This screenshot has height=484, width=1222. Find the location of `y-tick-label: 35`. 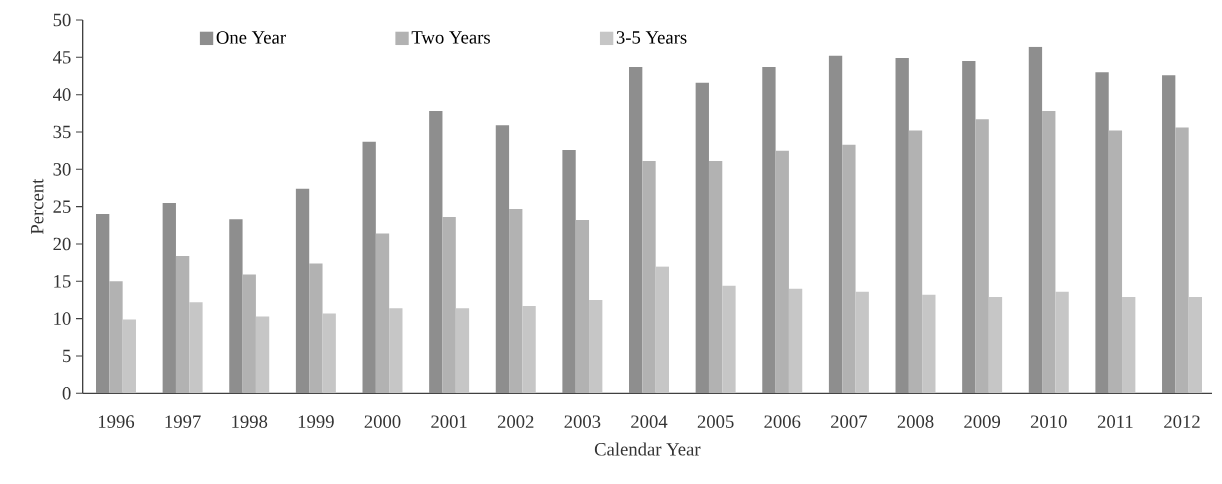

y-tick-label: 35 is located at coordinates (62, 132).